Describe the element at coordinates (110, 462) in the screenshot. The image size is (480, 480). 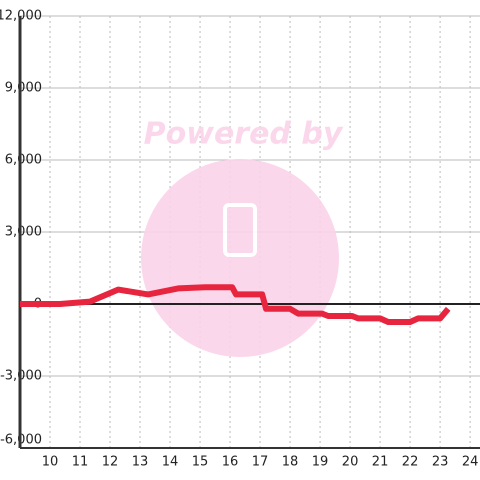
I see `x-tick-label: 12` at that location.